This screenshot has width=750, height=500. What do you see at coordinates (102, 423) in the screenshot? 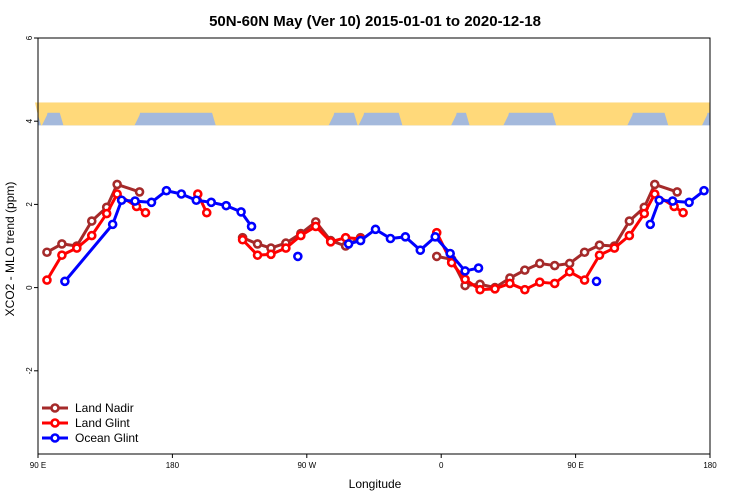
I see `legend-label: Land Glint` at bounding box center [102, 423].